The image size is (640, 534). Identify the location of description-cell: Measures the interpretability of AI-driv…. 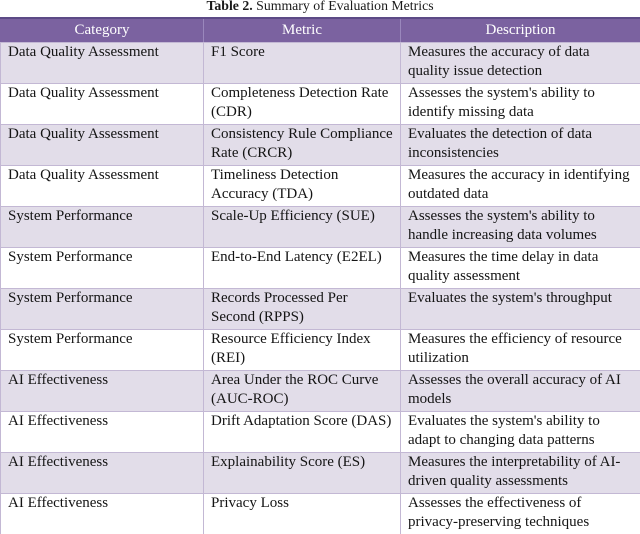
(520, 473).